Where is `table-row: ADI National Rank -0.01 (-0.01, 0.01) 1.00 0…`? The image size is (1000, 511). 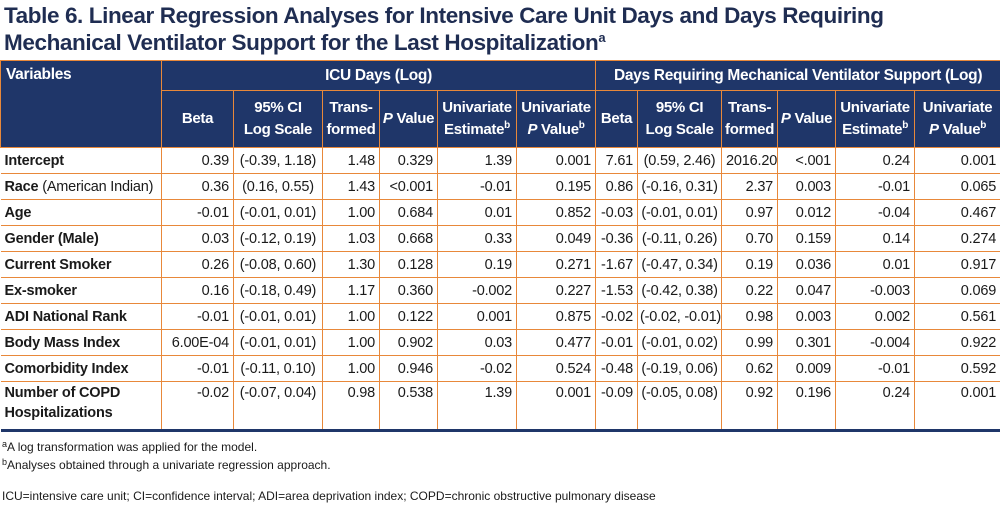
table-row: ADI National Rank -0.01 (-0.01, 0.01) 1.00 0… is located at coordinates (500, 316).